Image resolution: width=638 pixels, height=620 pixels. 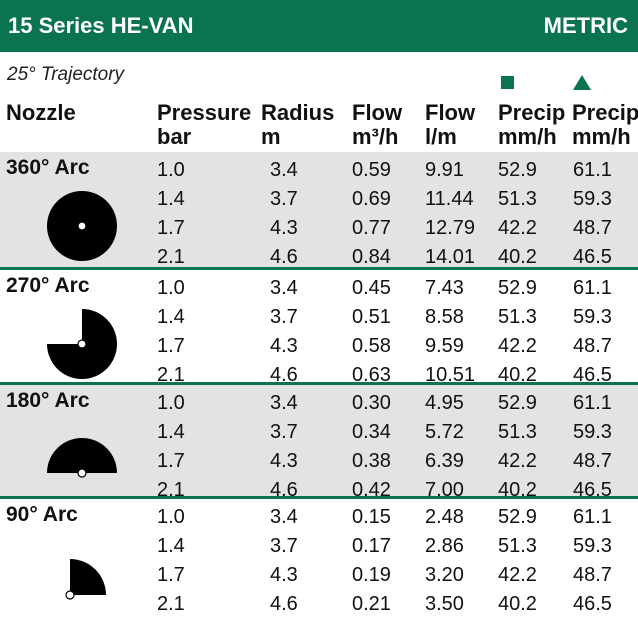 I want to click on flow-m3h-cell: 0.21, so click(x=371, y=604).